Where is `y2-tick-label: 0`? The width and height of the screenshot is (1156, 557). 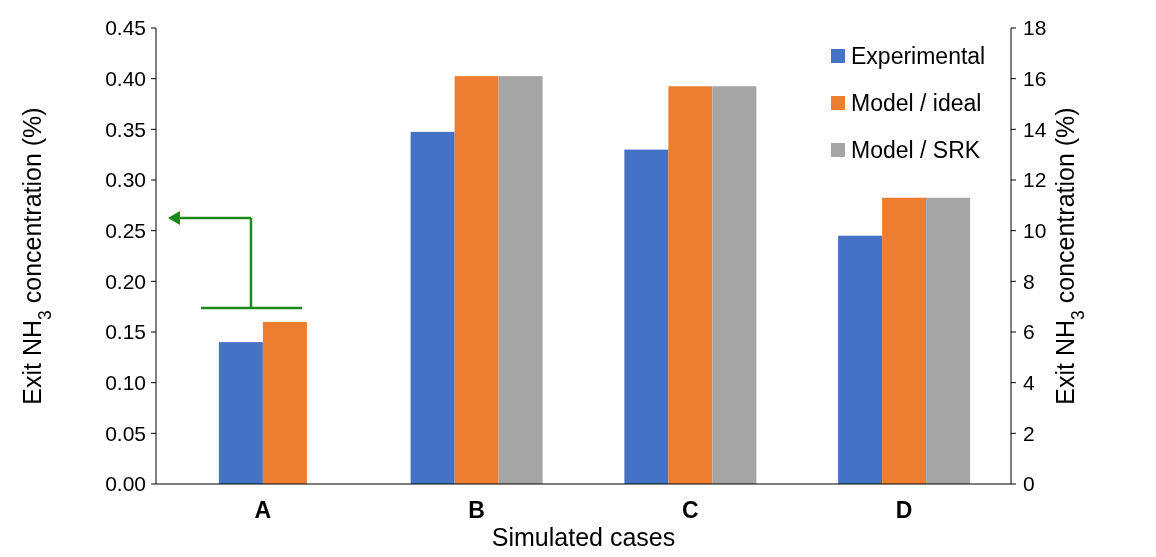 y2-tick-label: 0 is located at coordinates (1029, 484).